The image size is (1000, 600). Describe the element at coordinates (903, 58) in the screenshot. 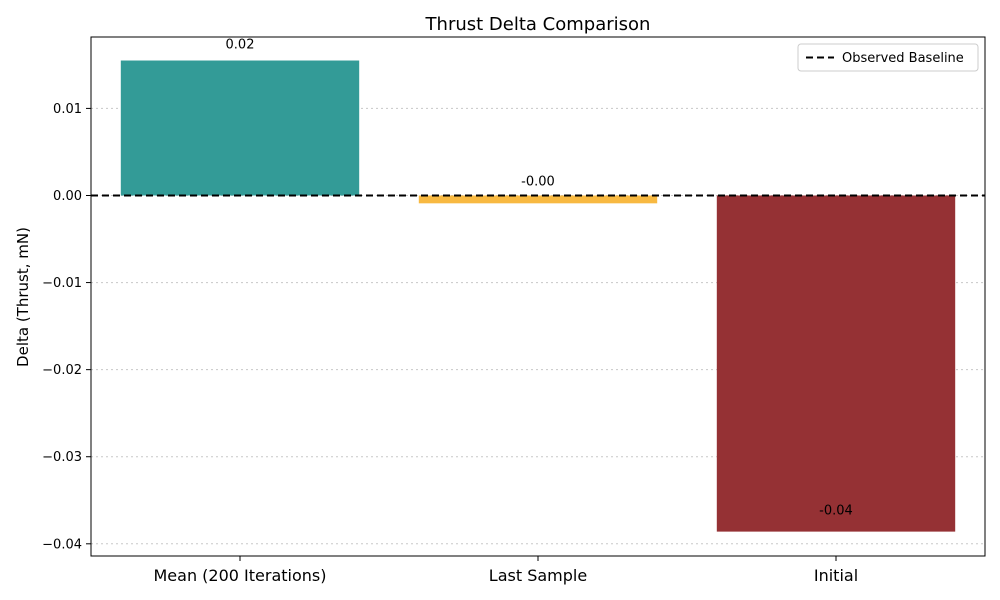

I see `legend-baseline-label: Observed Baseline` at that location.